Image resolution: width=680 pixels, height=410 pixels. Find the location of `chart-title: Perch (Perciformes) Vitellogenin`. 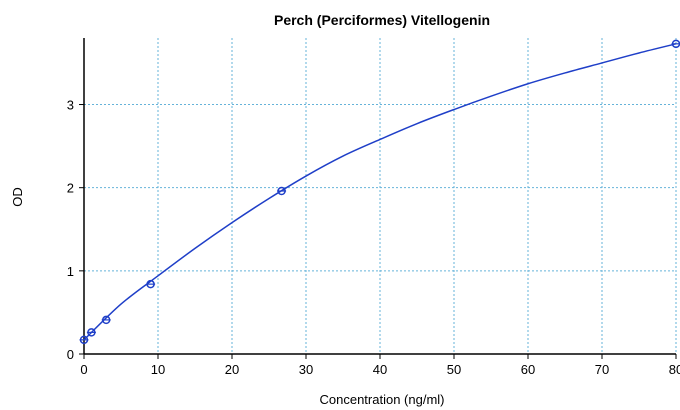

chart-title: Perch (Perciformes) Vitellogenin is located at coordinates (382, 20).